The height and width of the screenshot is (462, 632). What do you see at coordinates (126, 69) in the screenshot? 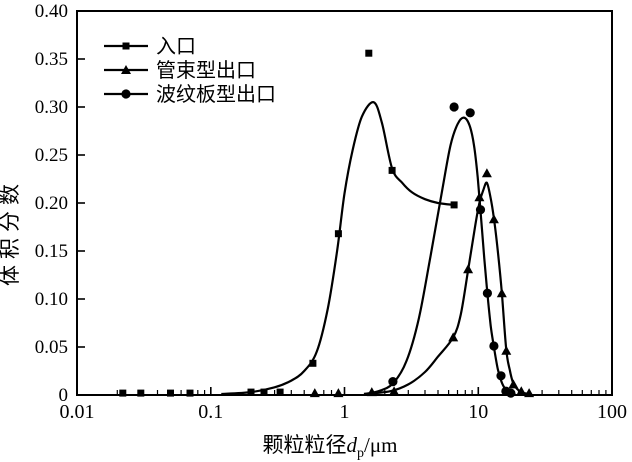
I see `legend-tube-bundle-outlet-marker` at bounding box center [126, 69].